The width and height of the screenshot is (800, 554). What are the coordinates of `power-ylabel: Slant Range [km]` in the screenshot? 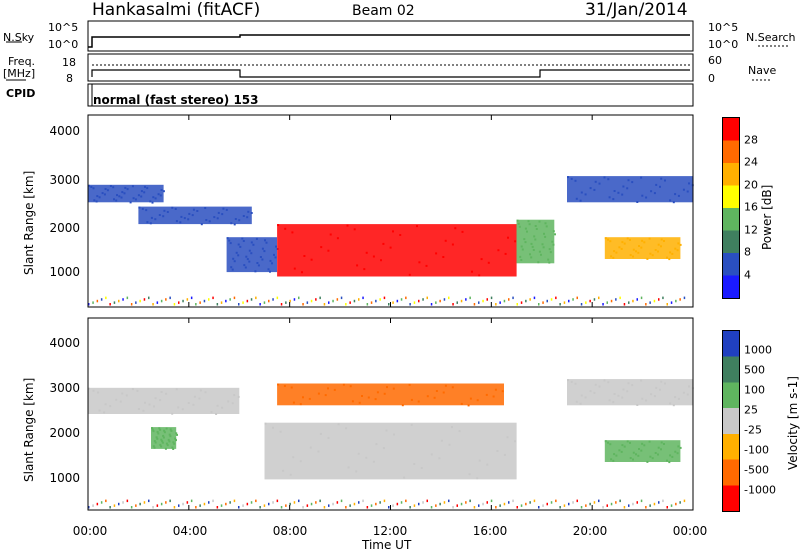 It's located at (29, 222).